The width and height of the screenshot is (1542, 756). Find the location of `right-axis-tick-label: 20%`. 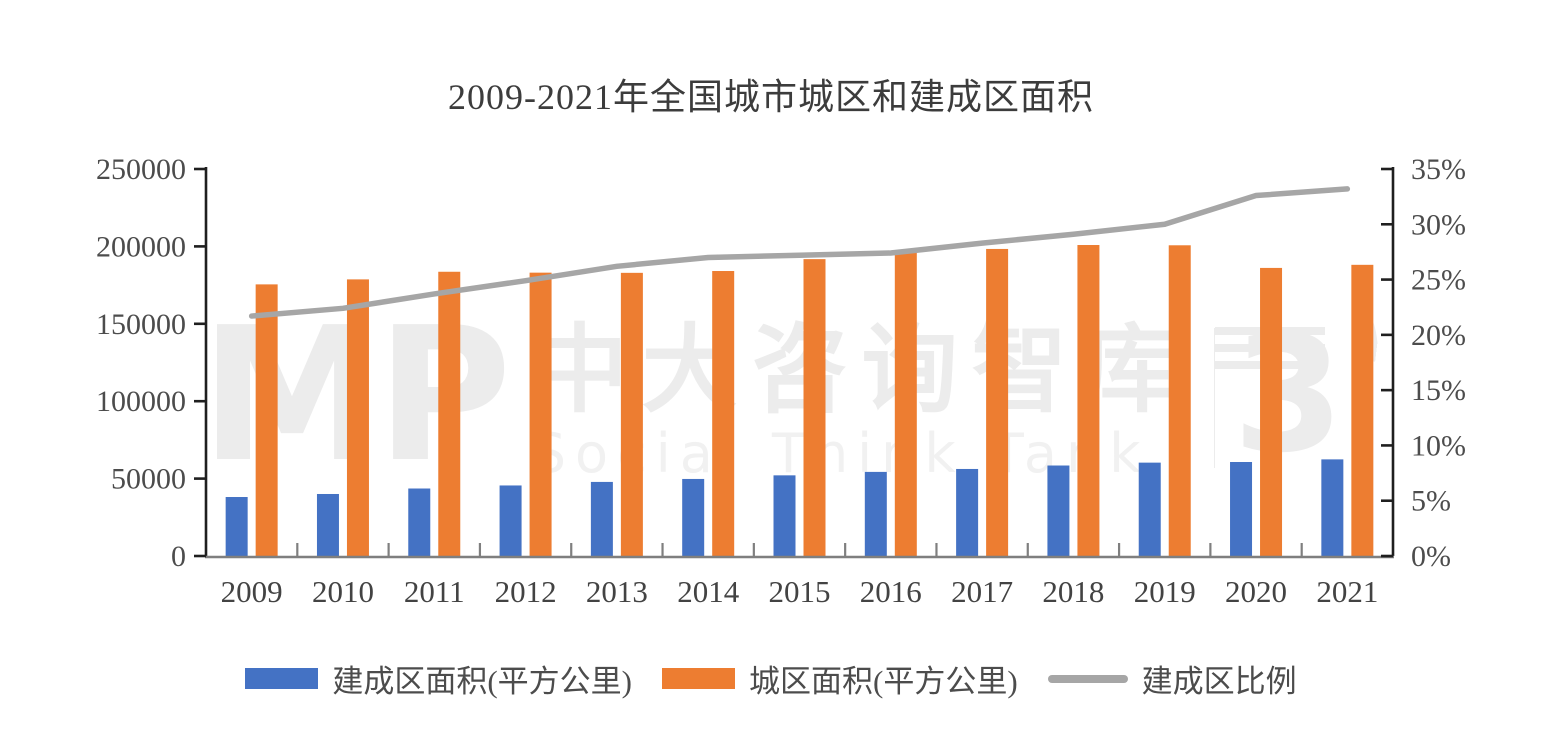

right-axis-tick-label: 20% is located at coordinates (1438, 335).